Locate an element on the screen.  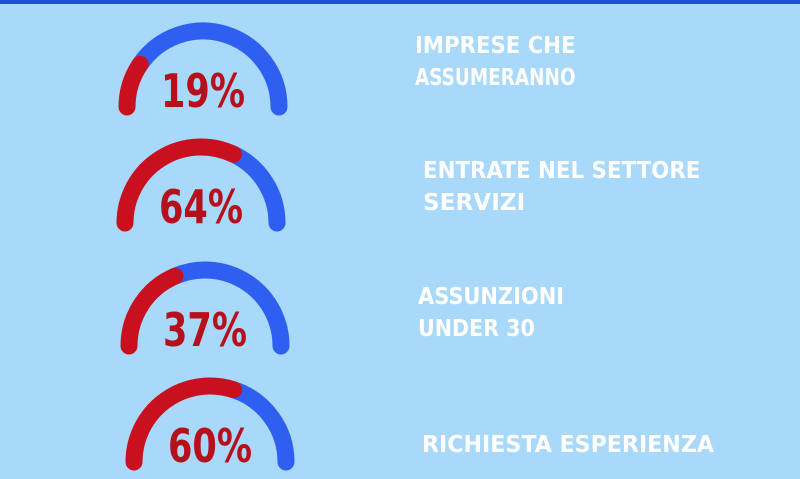
top-border is located at coordinates (400, 2).